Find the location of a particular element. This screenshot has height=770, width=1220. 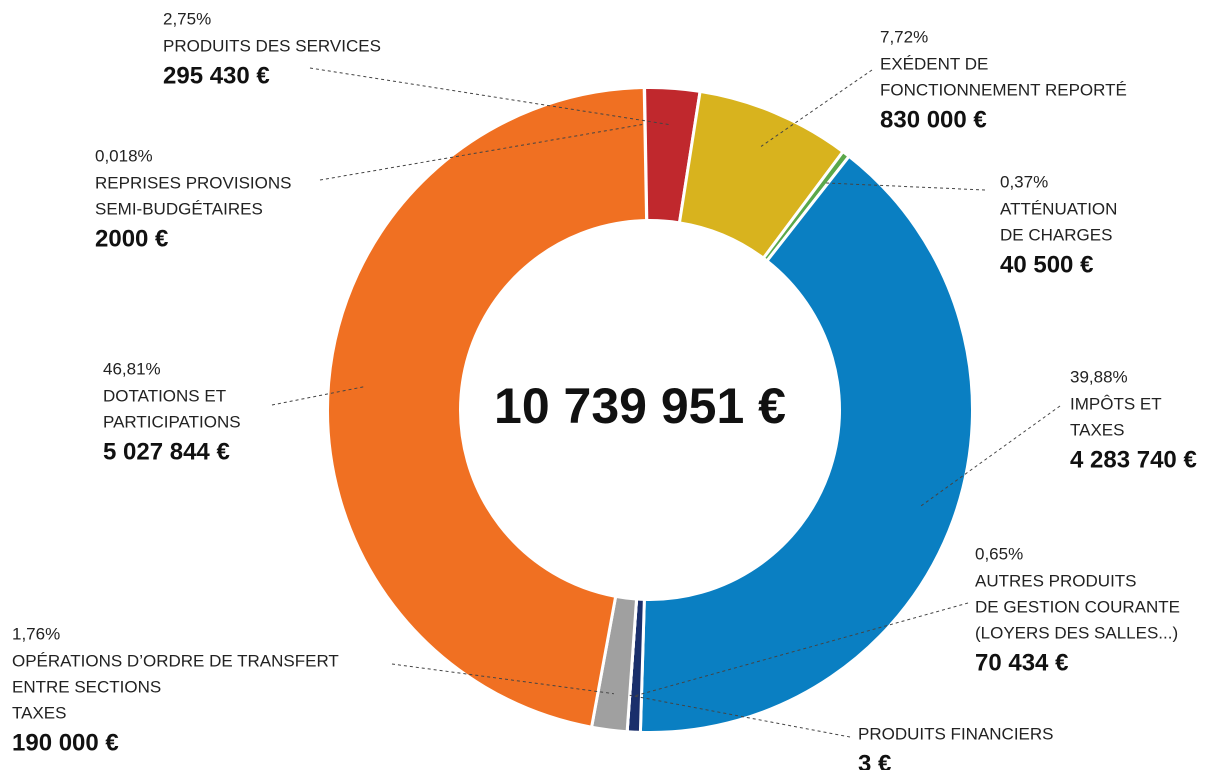

value-label: 830 000 € is located at coordinates (933, 119).